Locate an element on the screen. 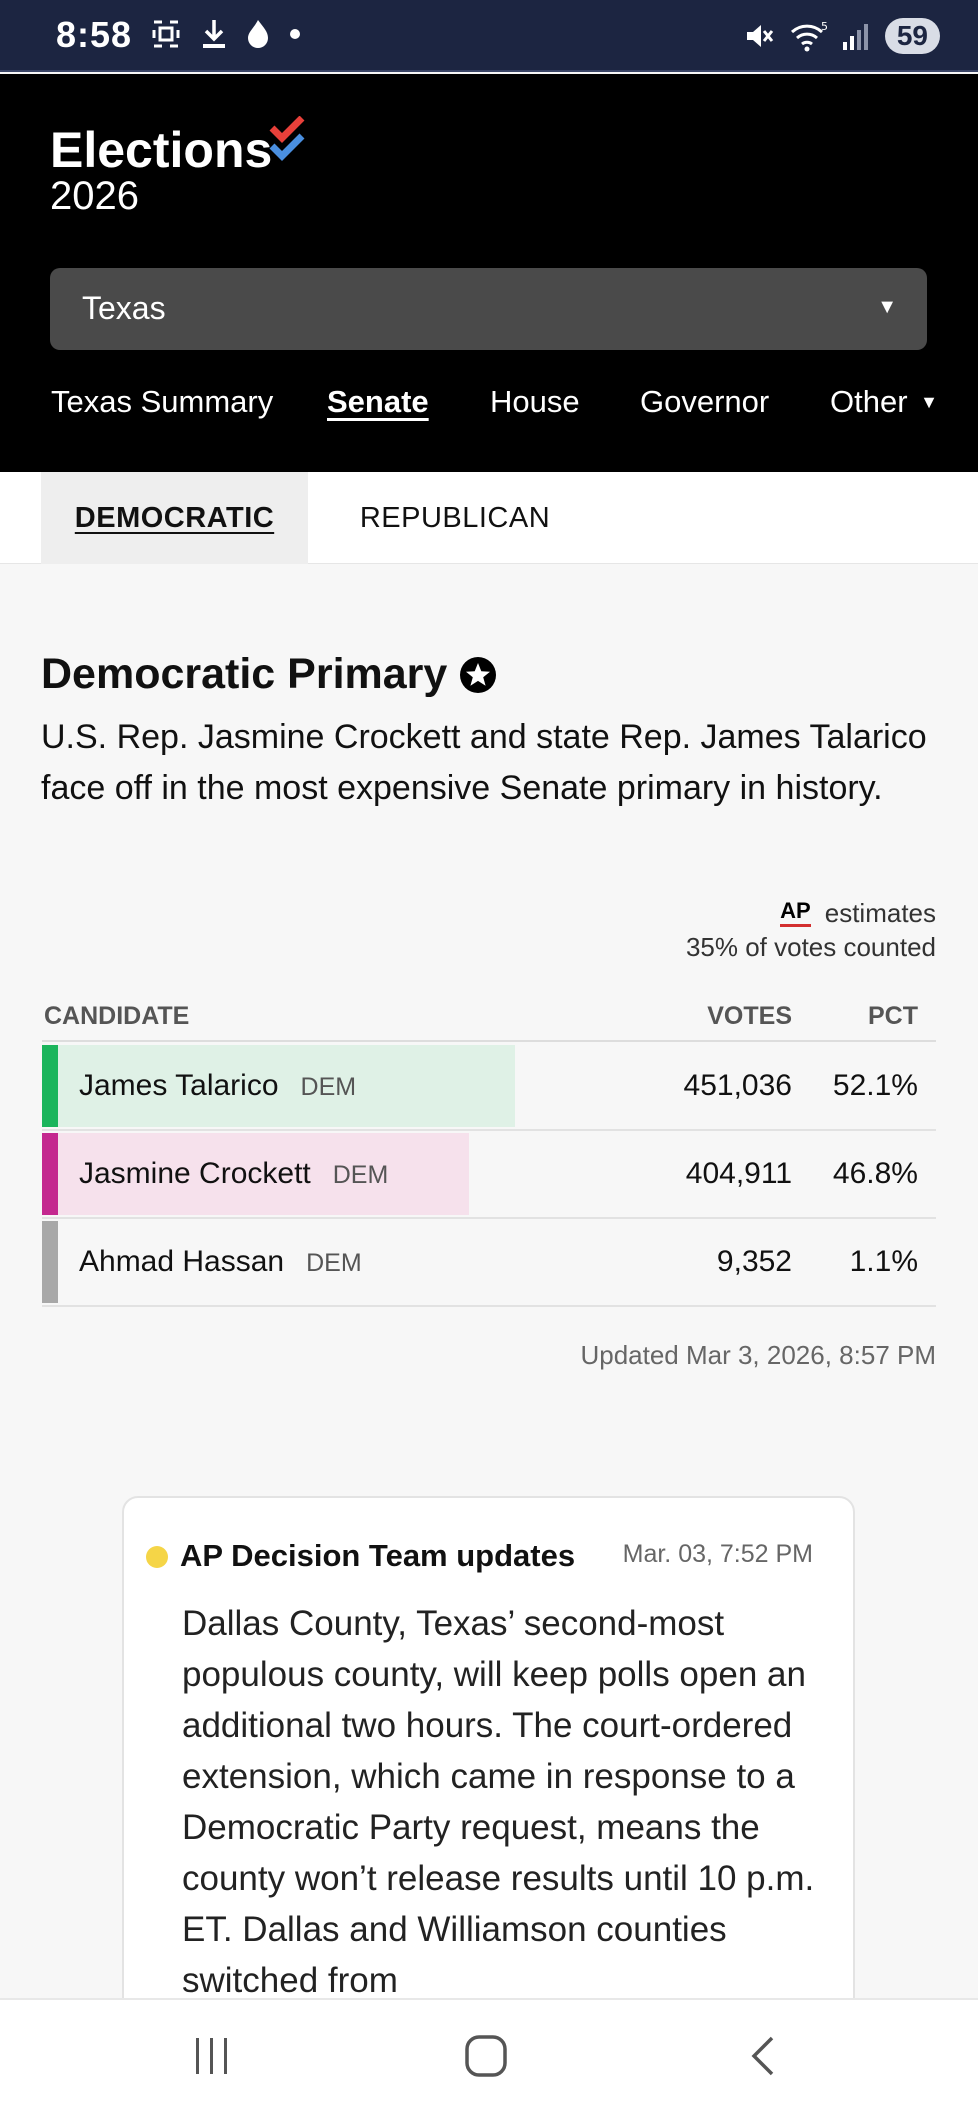 Image resolution: width=978 pixels, height=2120 pixels. candidate-votes: 451,036 is located at coordinates (737, 1085).